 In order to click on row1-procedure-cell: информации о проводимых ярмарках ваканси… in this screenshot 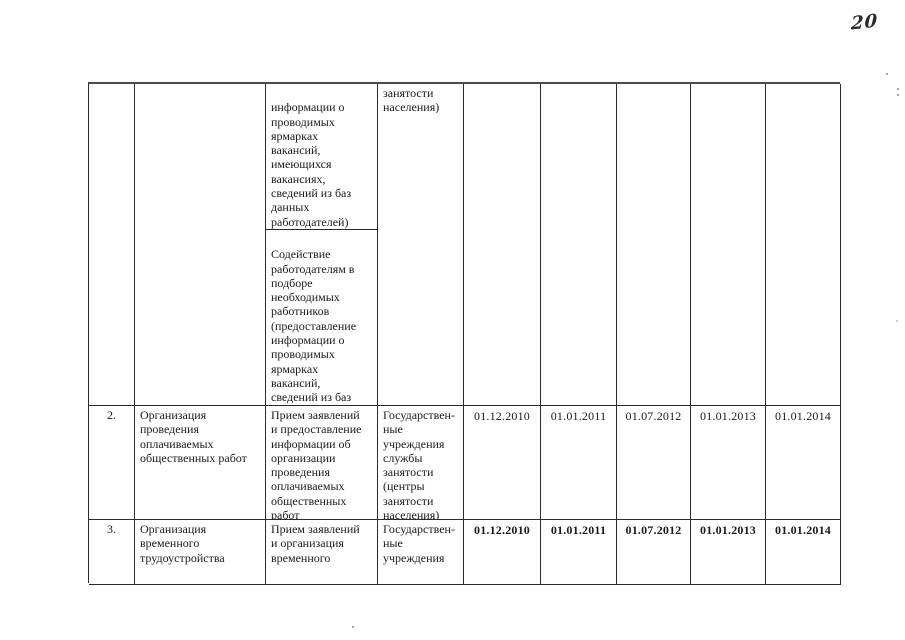, I will do `click(322, 245)`.